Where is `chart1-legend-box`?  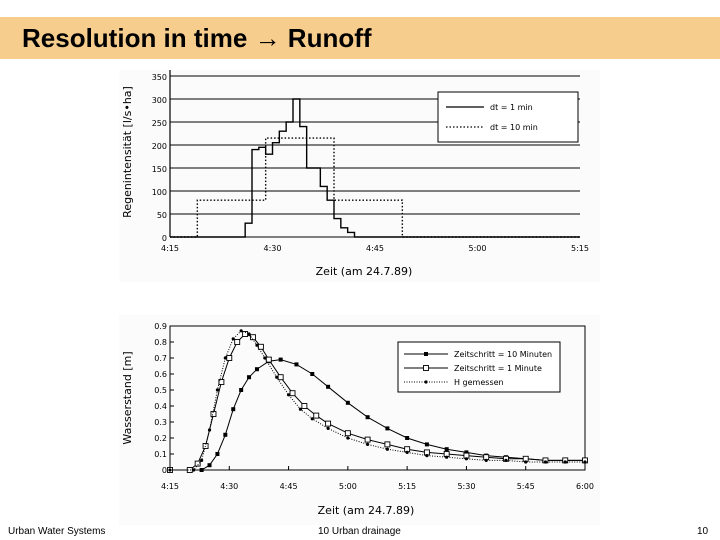
chart1-legend-box is located at coordinates (508, 117).